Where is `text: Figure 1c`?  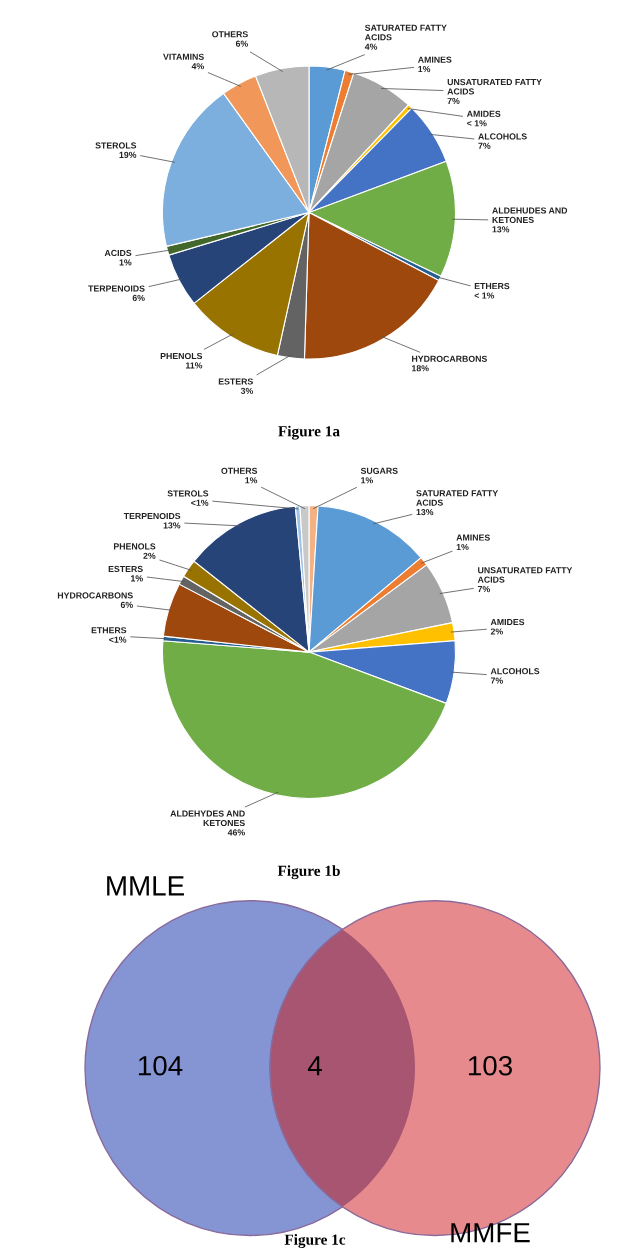
text: Figure 1c is located at coordinates (315, 1241).